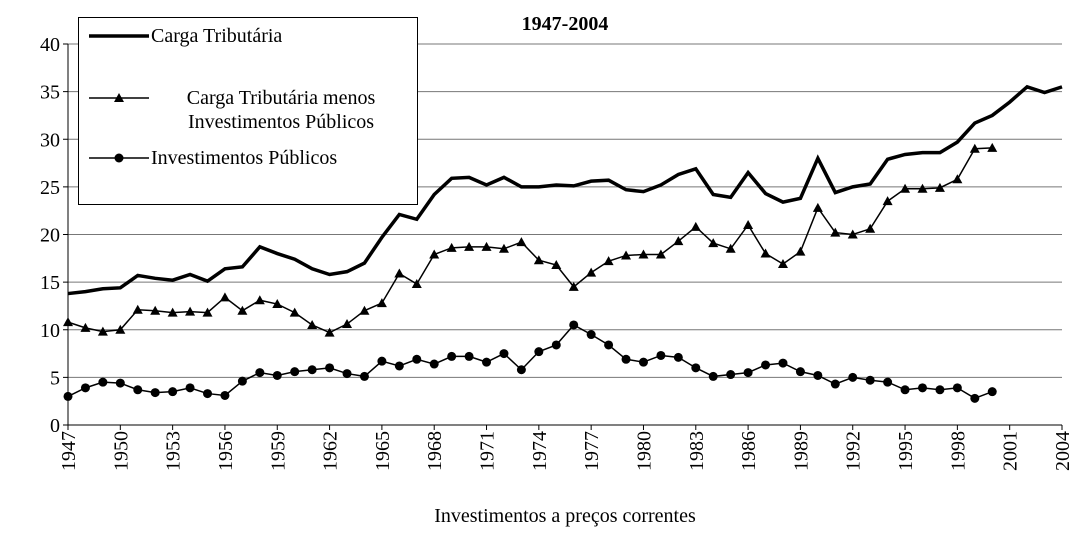 Image resolution: width=1070 pixels, height=541 pixels. I want to click on legend-item: Investimentos Públicos, so click(249, 158).